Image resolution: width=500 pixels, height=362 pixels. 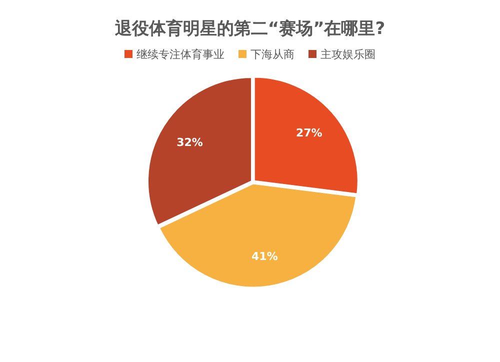 What do you see at coordinates (272, 54) in the screenshot?
I see `legend-label: 下海从商` at bounding box center [272, 54].